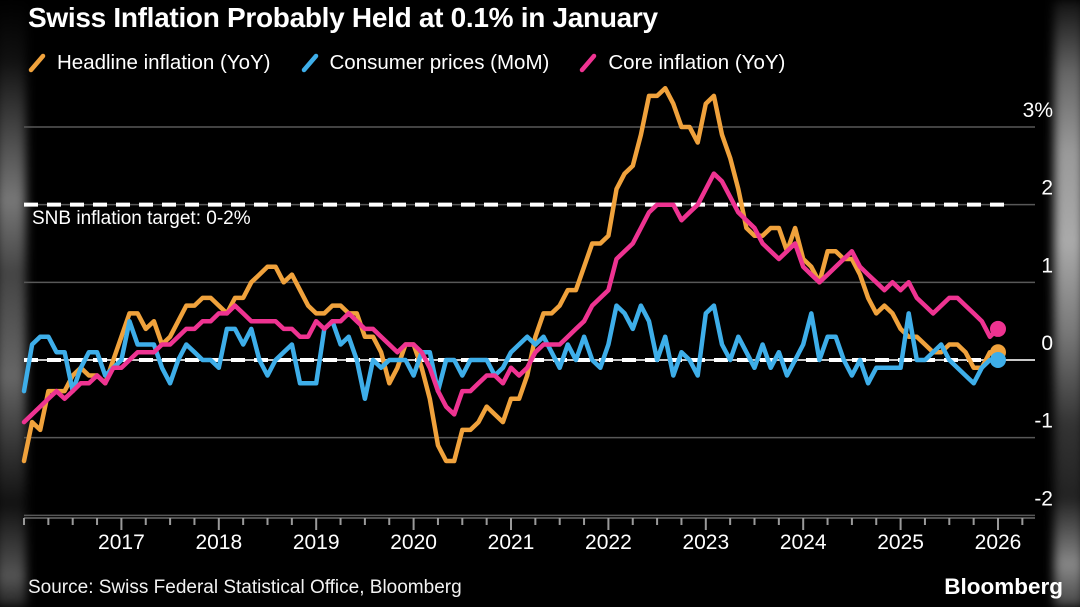  Describe the element at coordinates (803, 542) in the screenshot. I see `x-axis-label-2024: 2024` at that location.